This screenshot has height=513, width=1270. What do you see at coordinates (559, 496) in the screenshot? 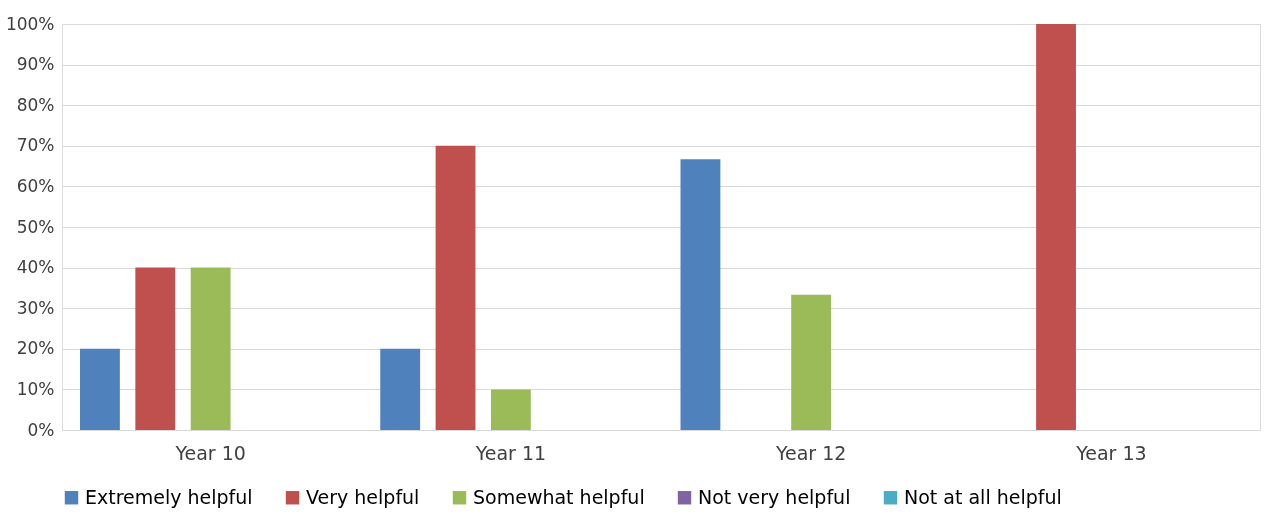
I see `legend-label: Somewhat helpful` at bounding box center [559, 496].